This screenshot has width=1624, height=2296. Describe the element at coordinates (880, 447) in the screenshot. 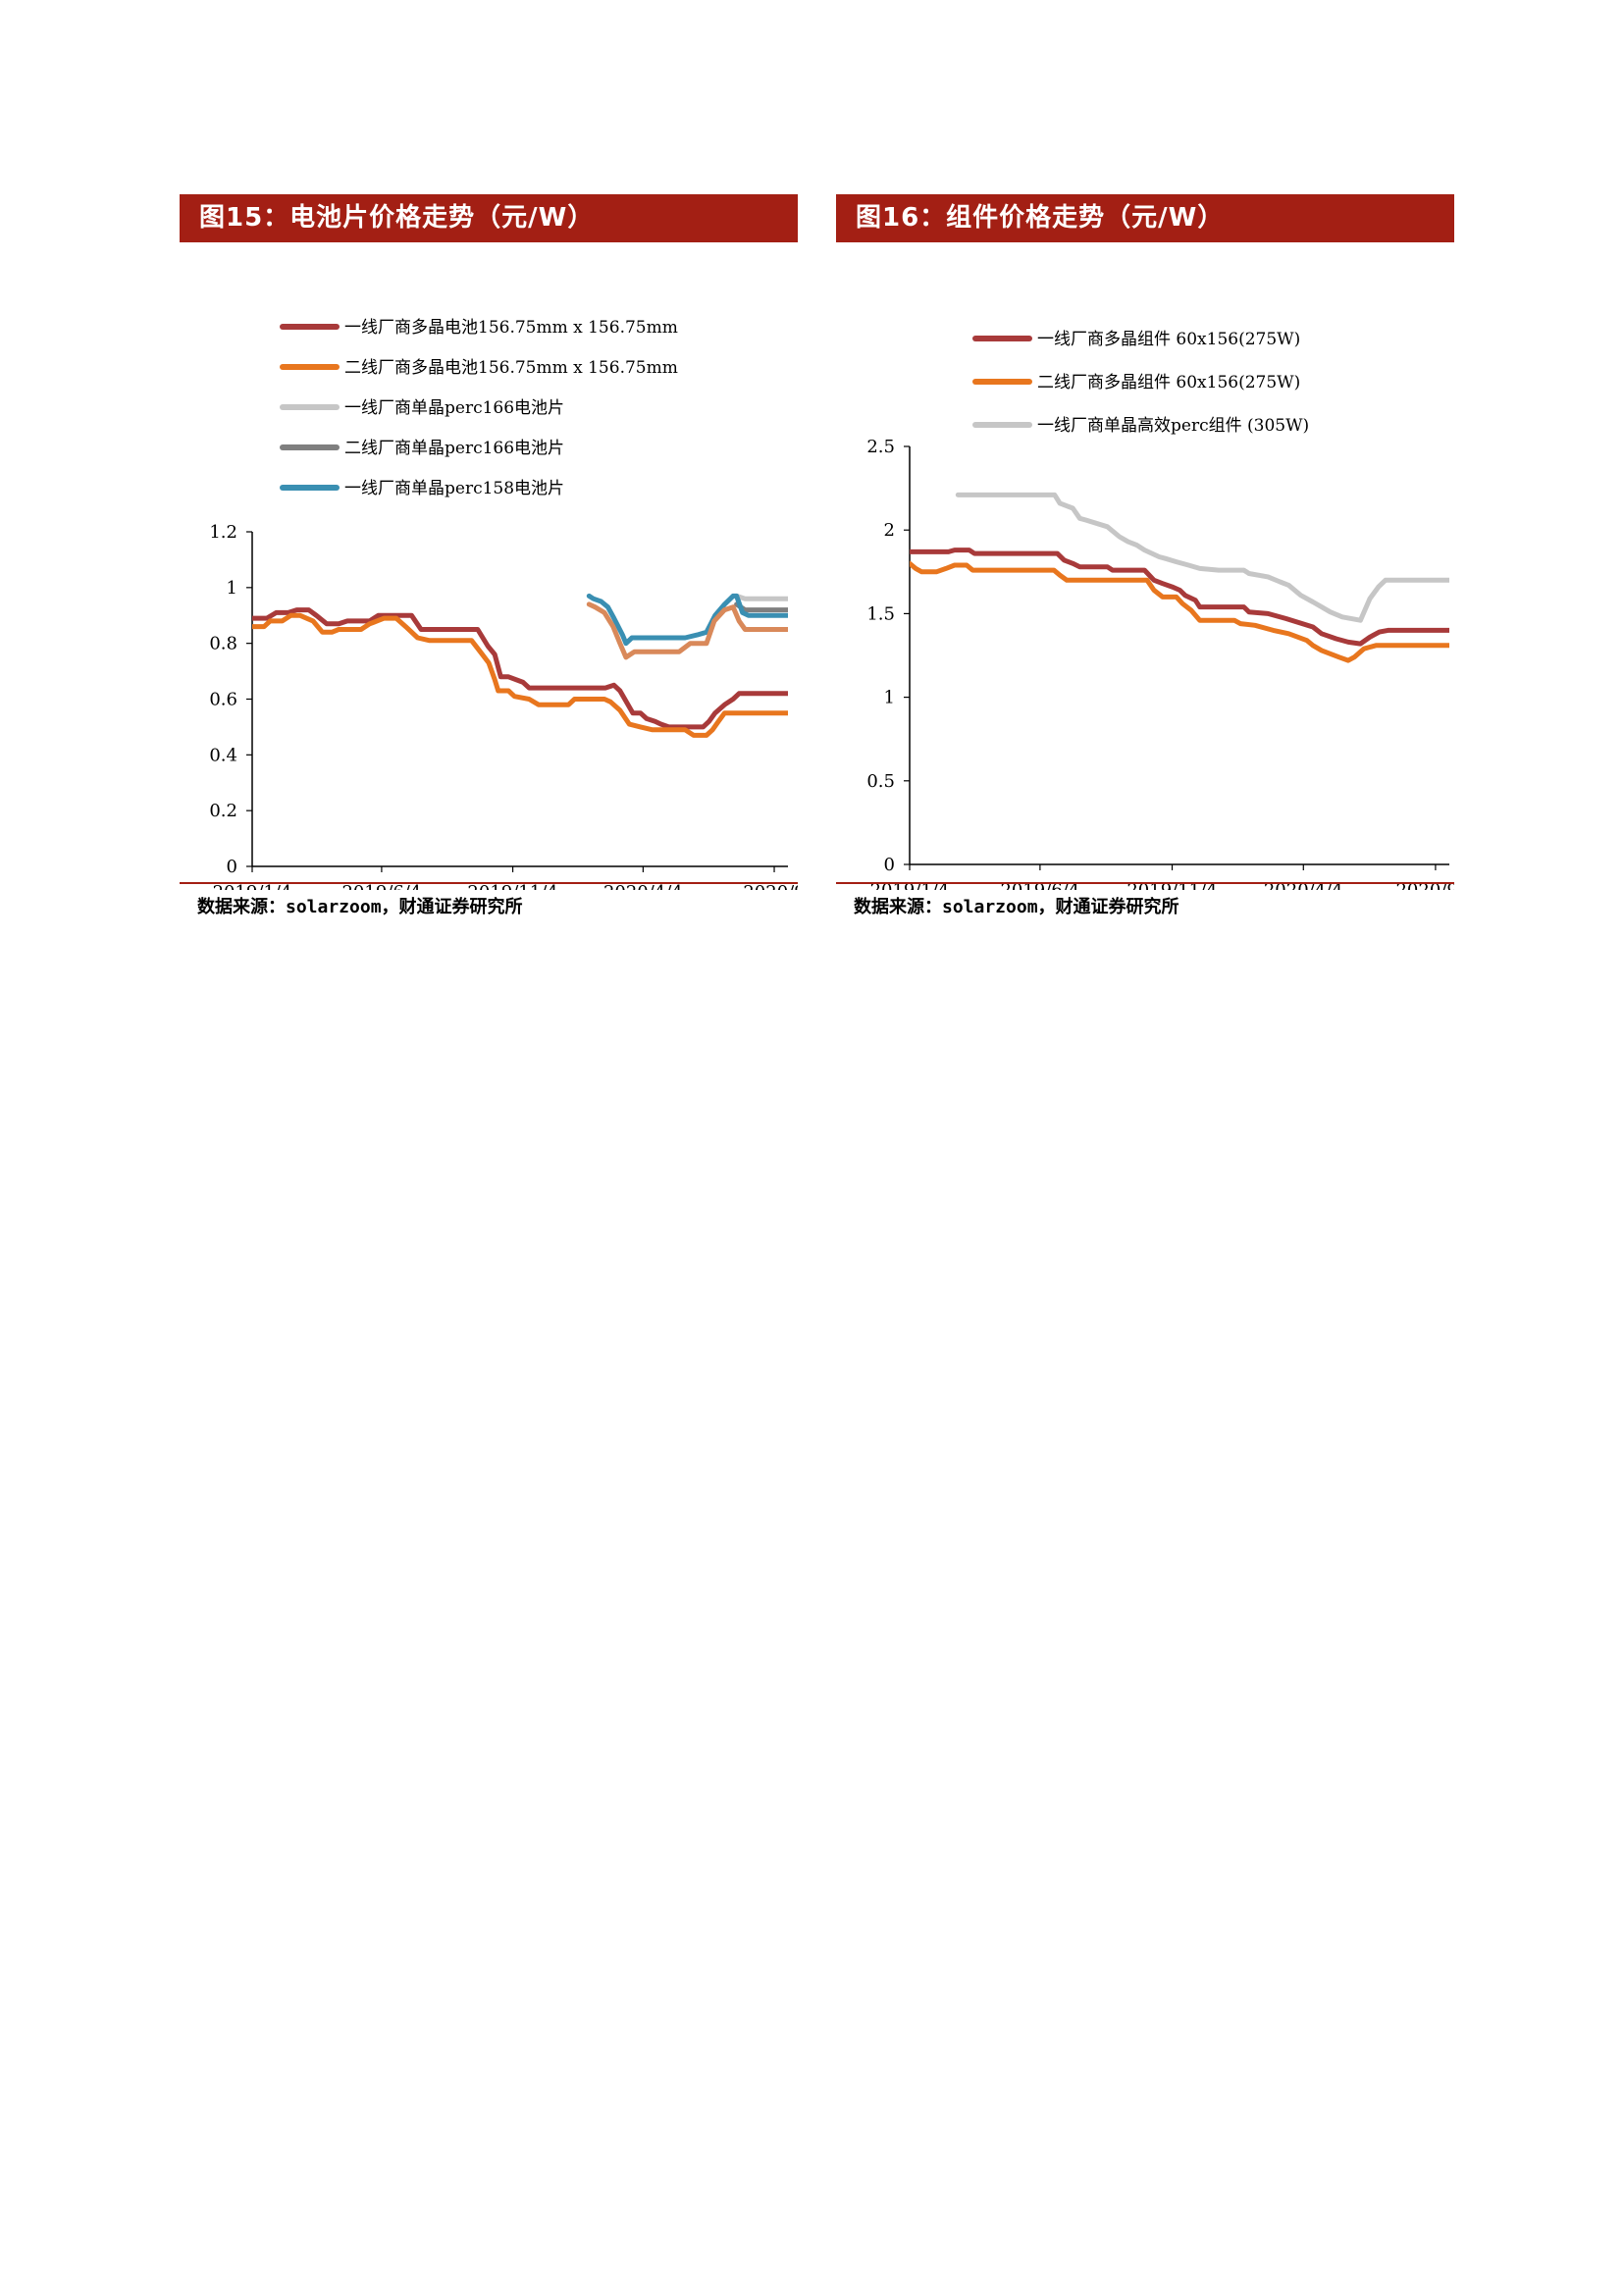

I see `y-tick-label: 2.5` at that location.